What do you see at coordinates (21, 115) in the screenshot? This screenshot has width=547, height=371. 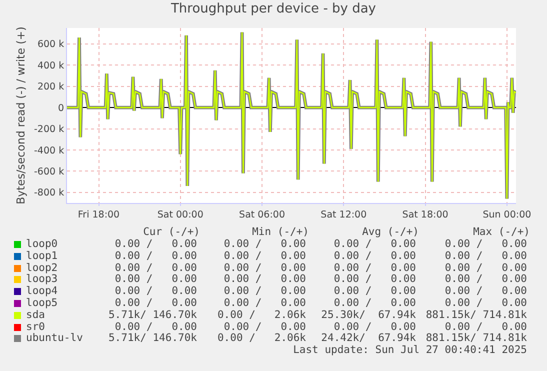 I see `y-axis-title: Bytes/second read (-) / write (+)` at bounding box center [21, 115].